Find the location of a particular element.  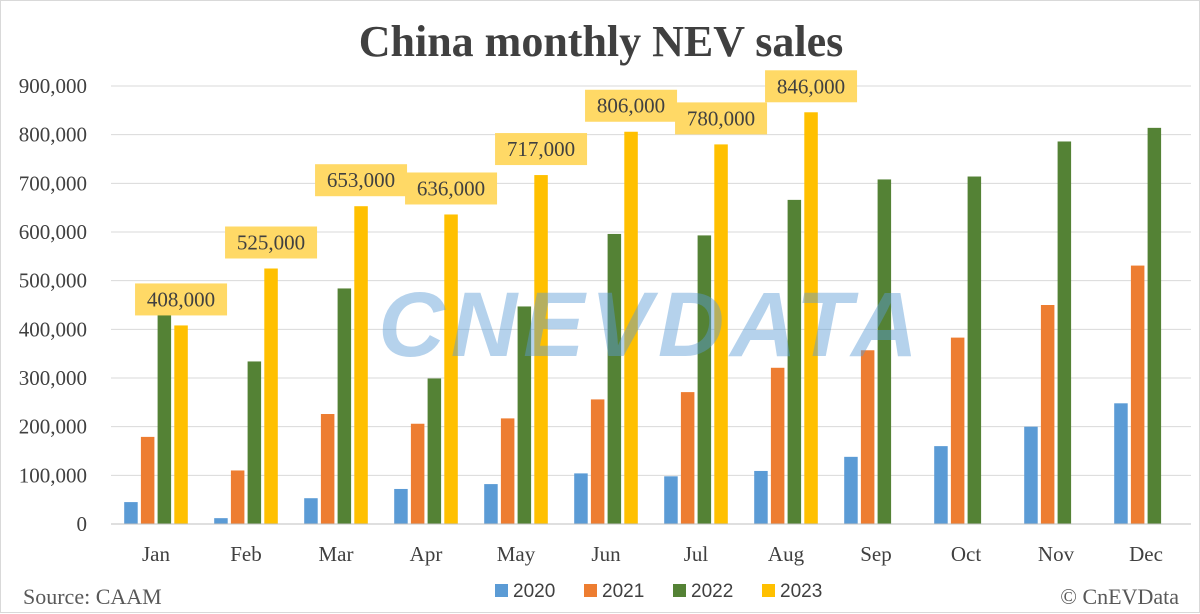

data-label-text: 780,000 is located at coordinates (721, 118).